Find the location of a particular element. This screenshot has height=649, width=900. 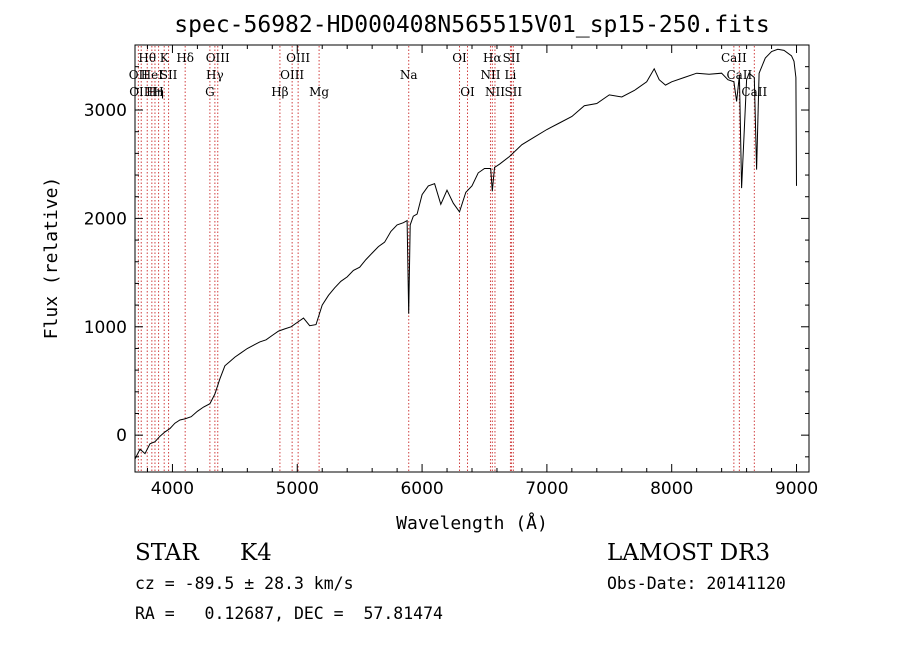

y-tick-label: 1000 is located at coordinates (105, 328).